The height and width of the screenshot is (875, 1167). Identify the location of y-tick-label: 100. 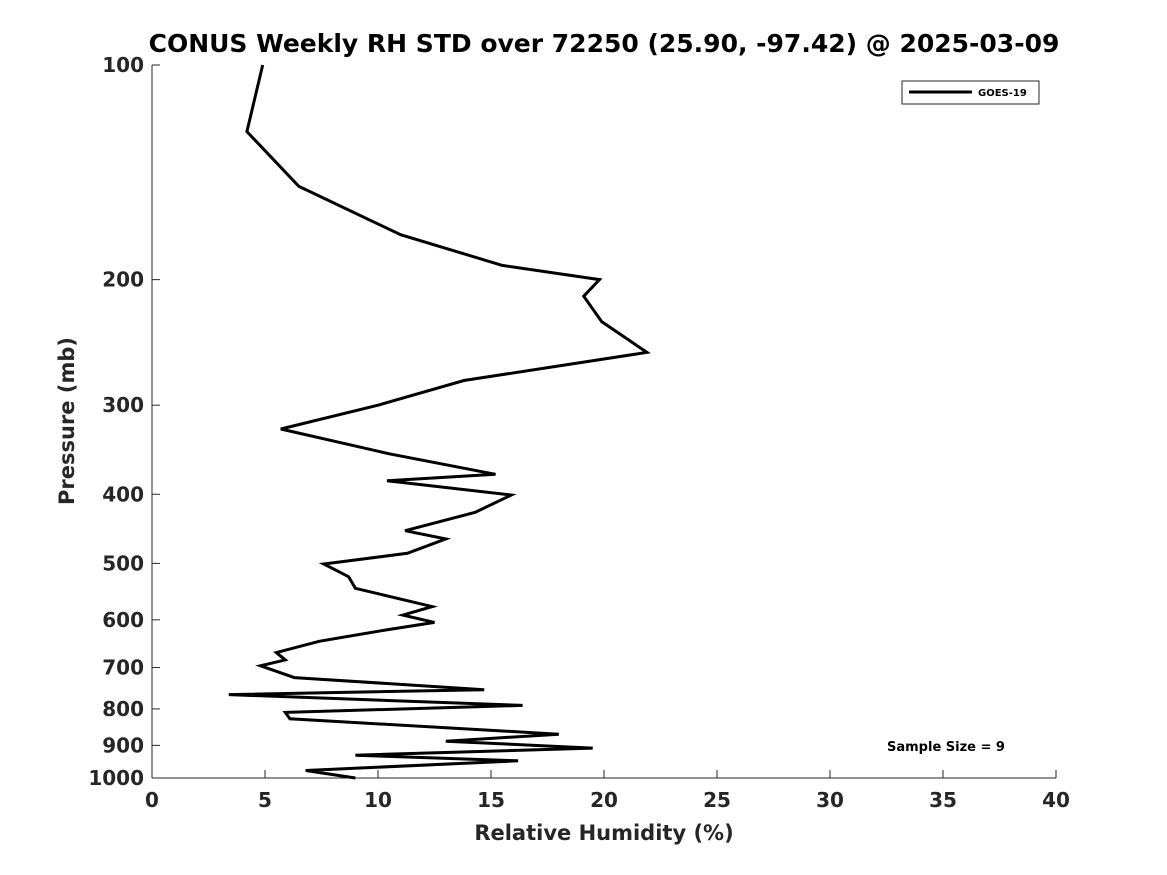
(123, 65).